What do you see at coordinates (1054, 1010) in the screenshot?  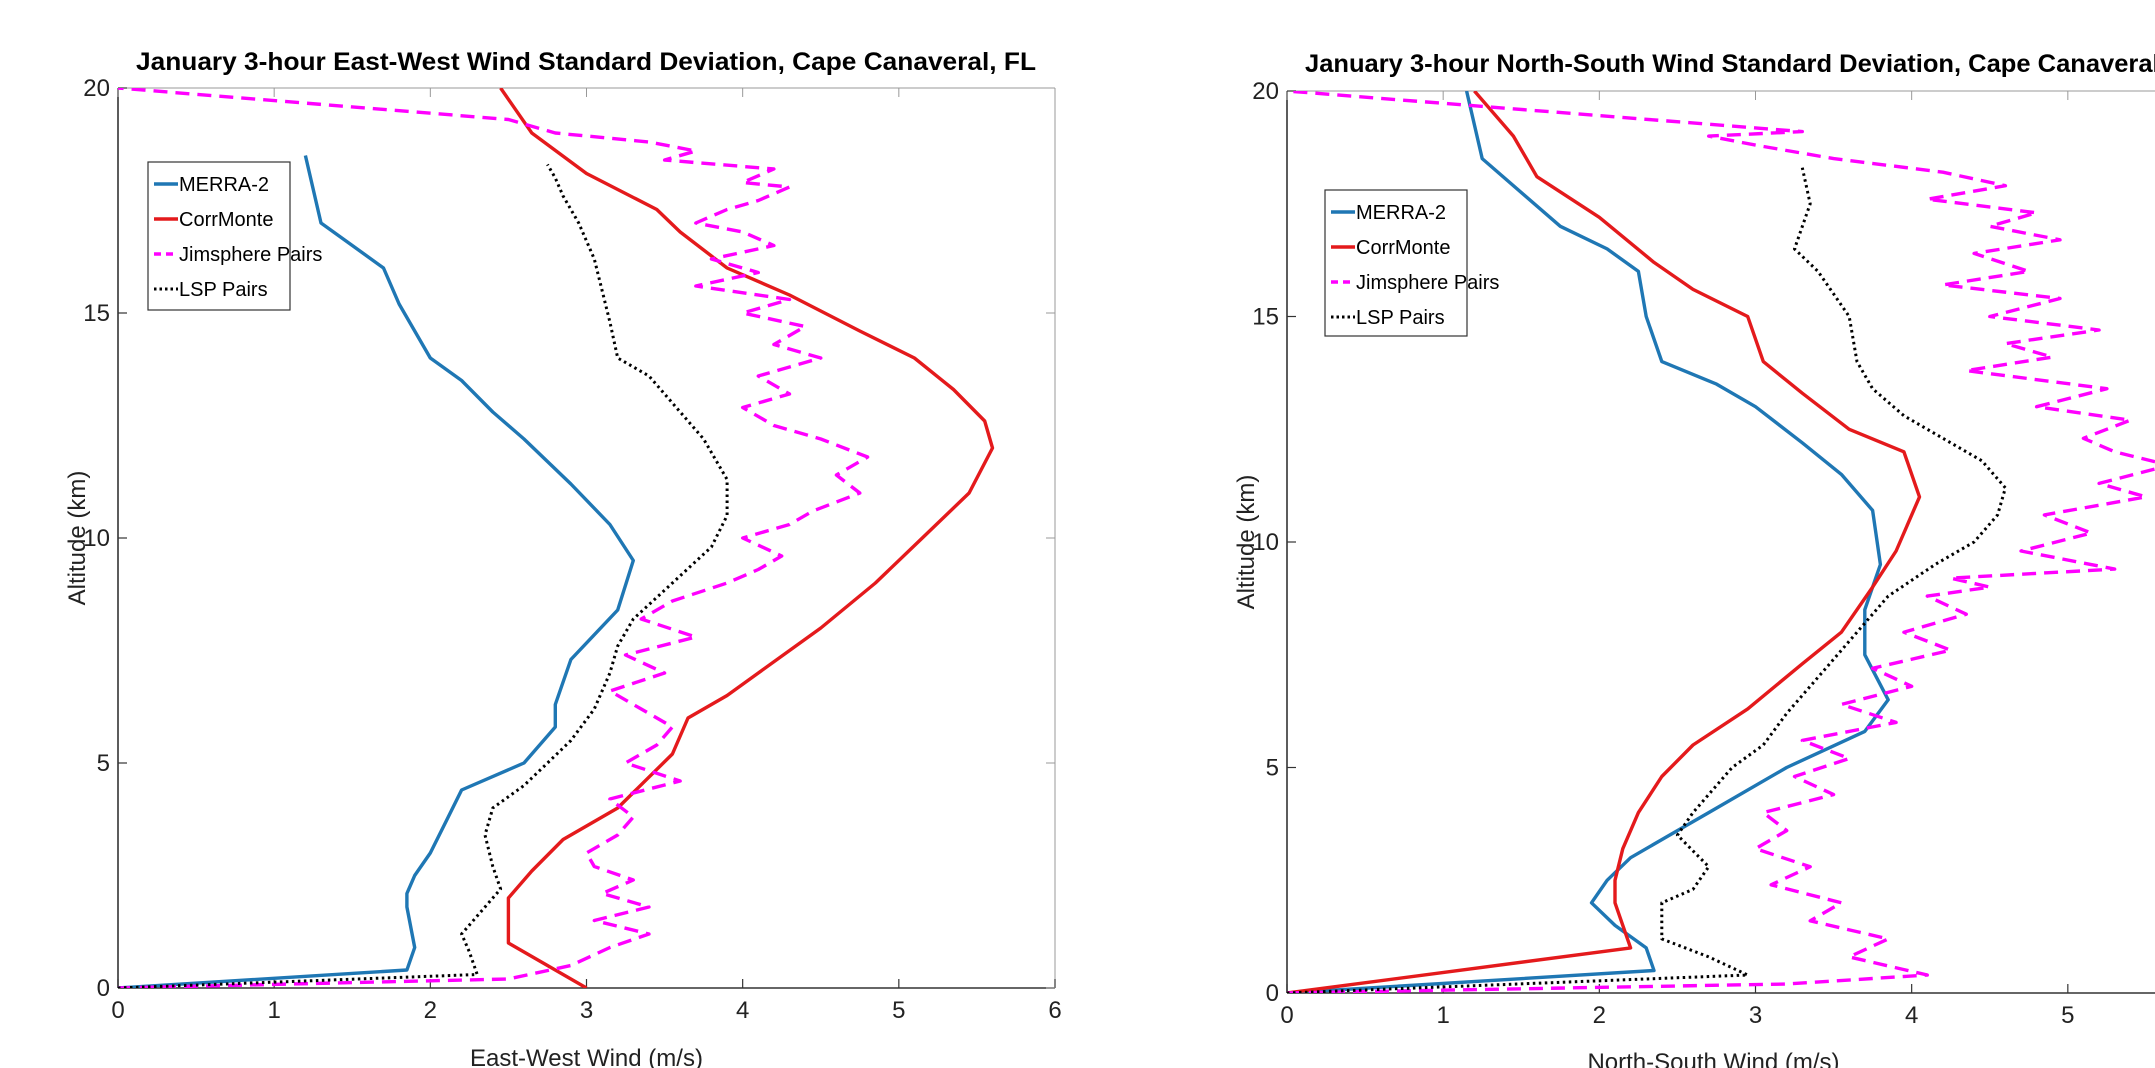 I see `x-tick-label: 6` at bounding box center [1054, 1010].